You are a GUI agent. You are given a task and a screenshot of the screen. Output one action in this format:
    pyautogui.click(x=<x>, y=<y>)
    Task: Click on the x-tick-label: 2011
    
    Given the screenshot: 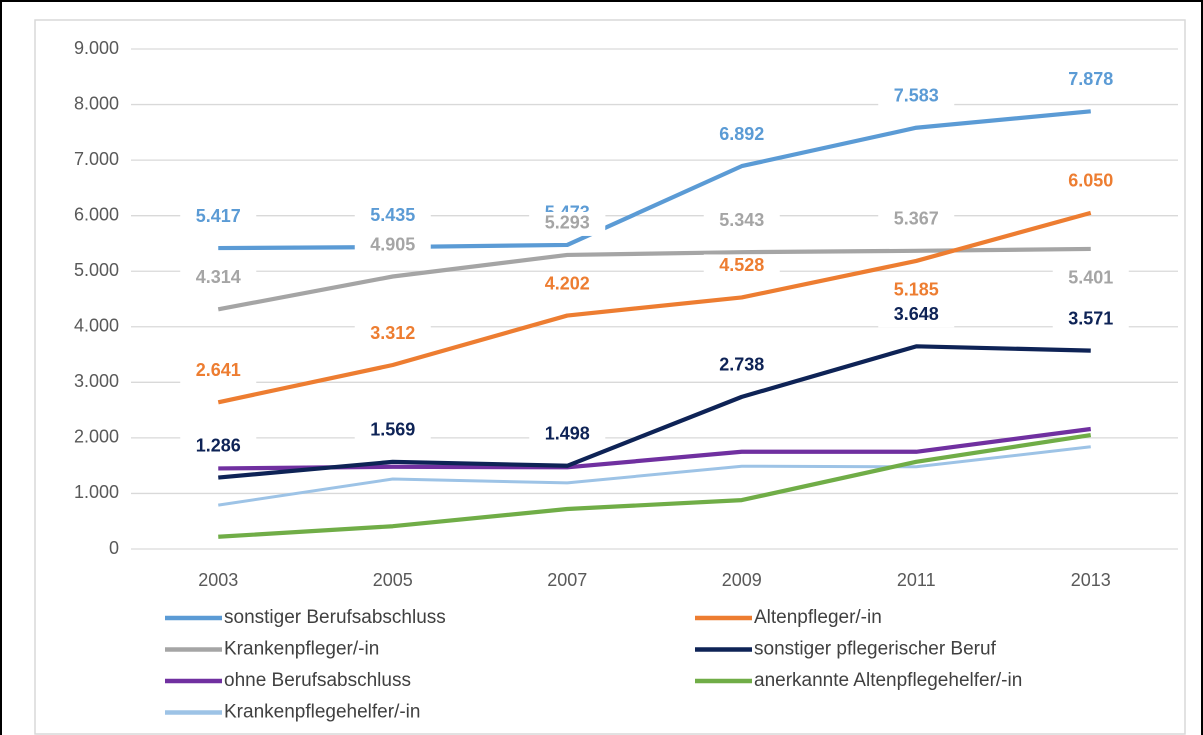 What is the action you would take?
    pyautogui.click(x=916, y=580)
    